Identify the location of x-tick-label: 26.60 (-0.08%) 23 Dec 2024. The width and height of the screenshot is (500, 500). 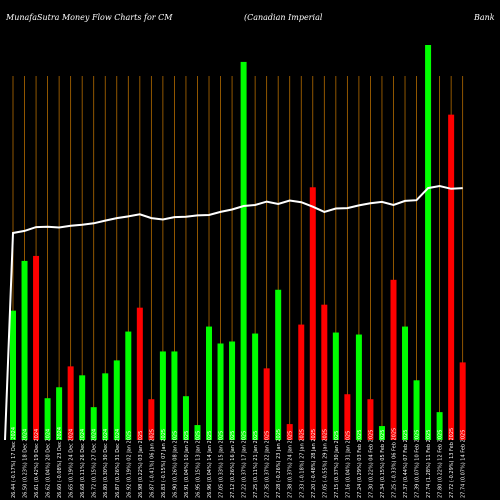
(60, 462).